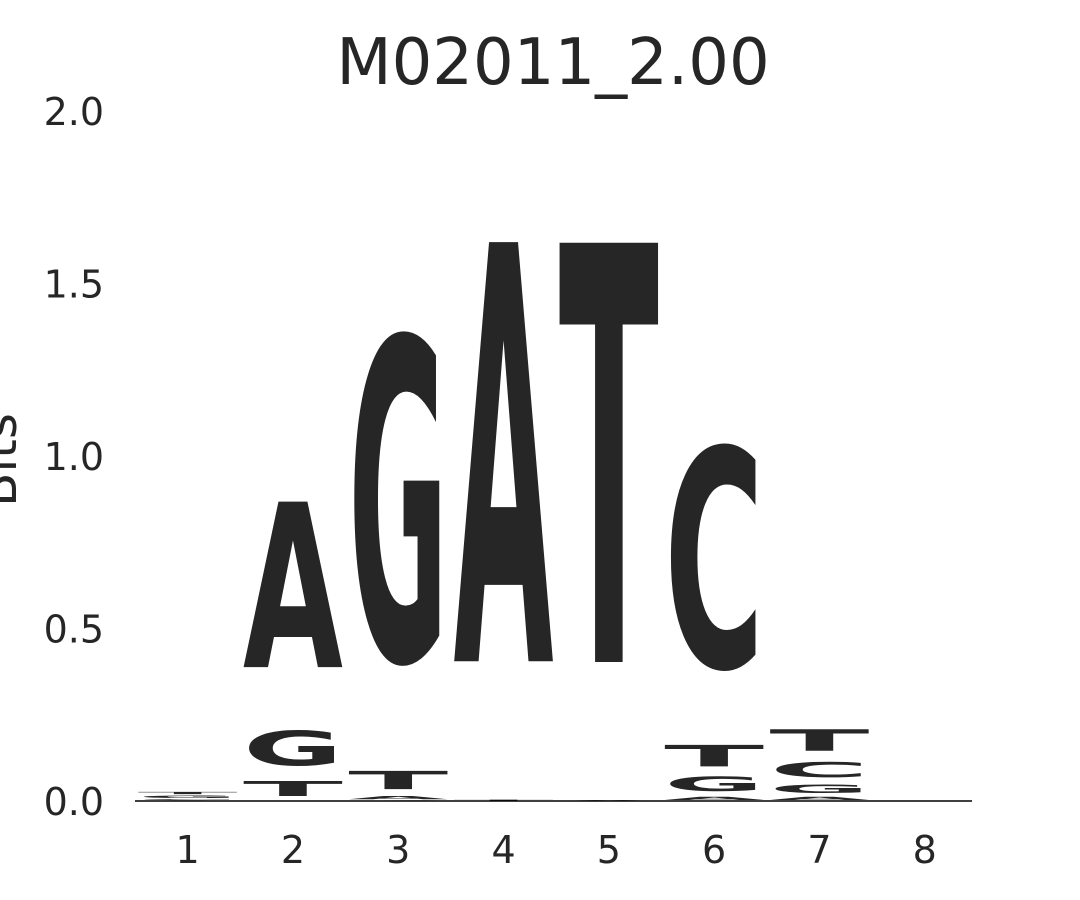 The width and height of the screenshot is (1080, 900). I want to click on chart-title: M02011_2.00, so click(552, 63).